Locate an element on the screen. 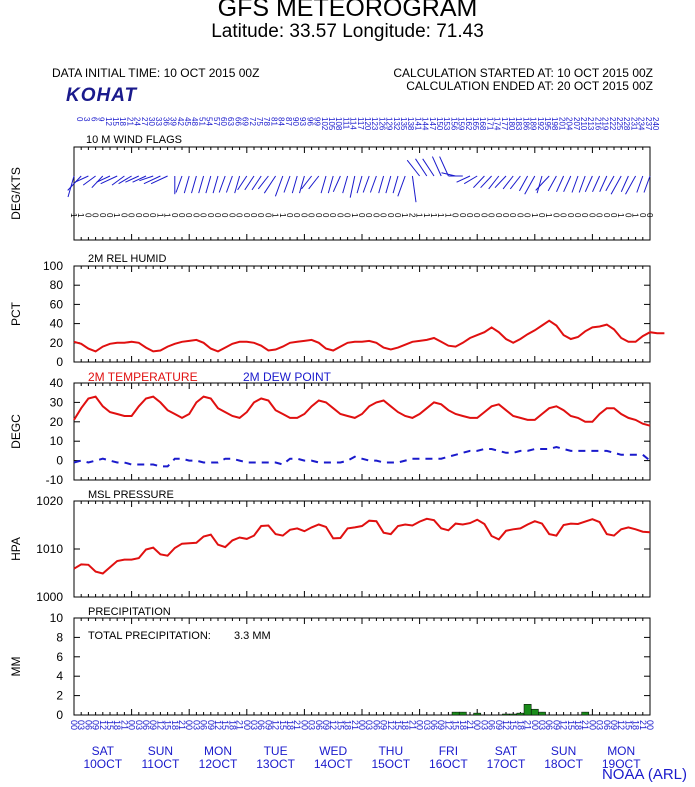 The height and width of the screenshot is (787, 695). day-of-week-label: WED is located at coordinates (333, 751).